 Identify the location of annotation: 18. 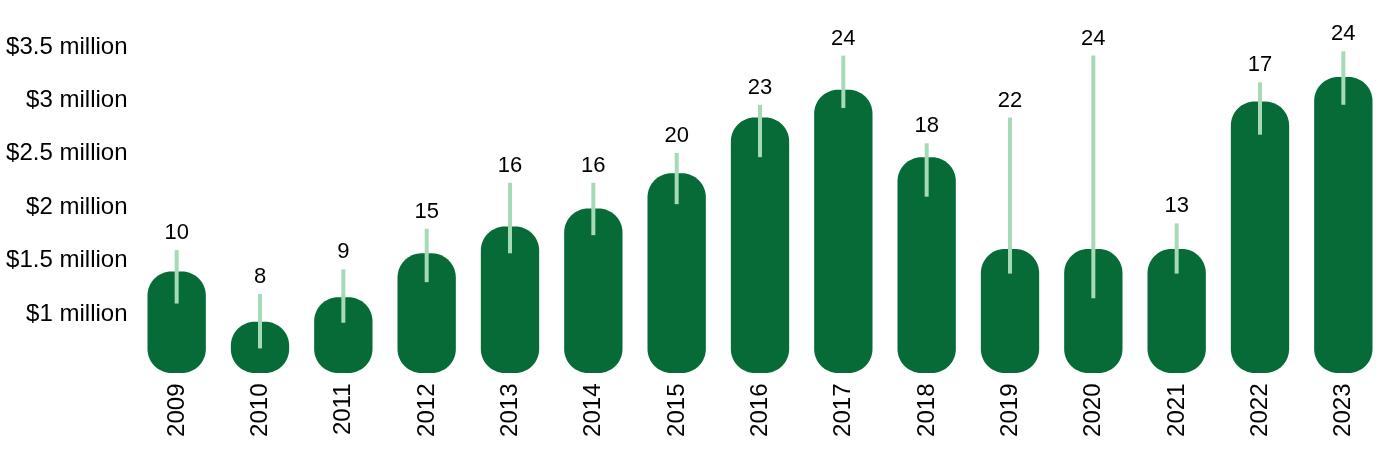
(926, 125).